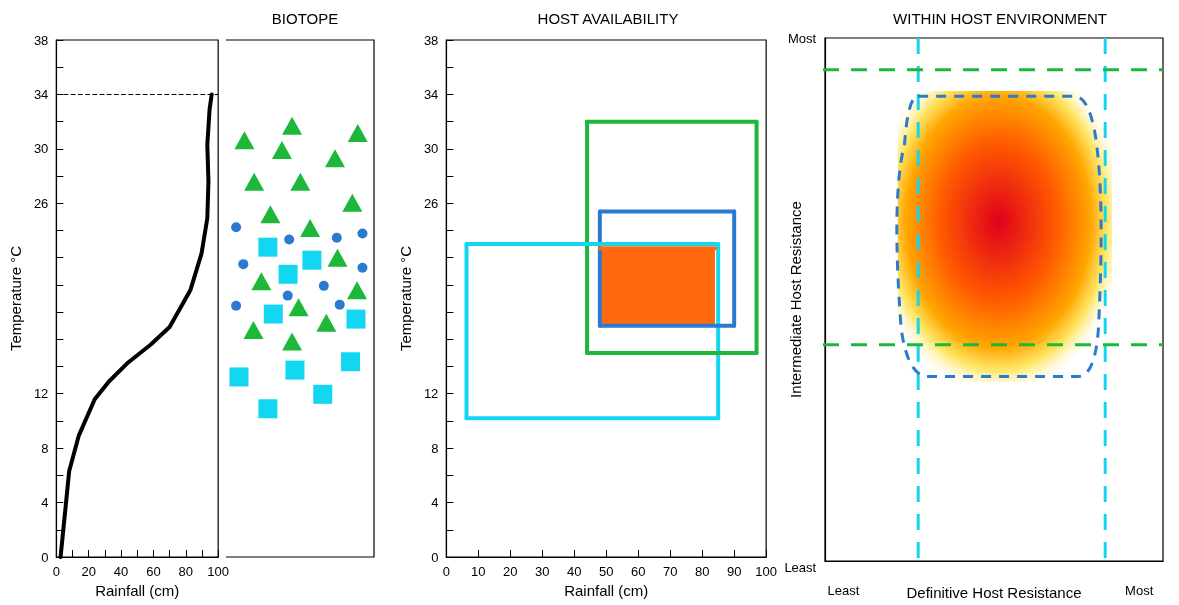  What do you see at coordinates (795, 299) in the screenshot?
I see `text: Intermediate Host Resistance` at bounding box center [795, 299].